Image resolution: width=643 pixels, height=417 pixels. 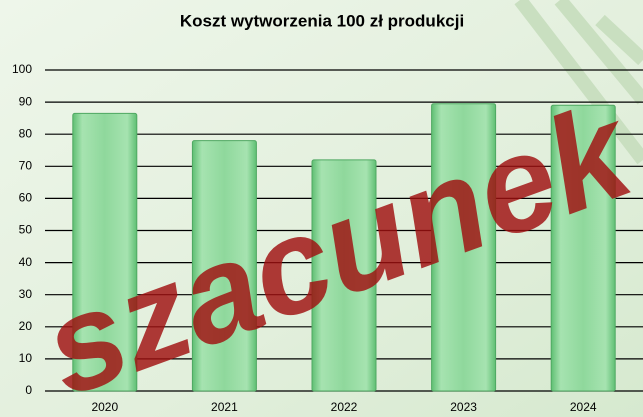 I want to click on y-tick-label: 70, so click(x=26, y=165).